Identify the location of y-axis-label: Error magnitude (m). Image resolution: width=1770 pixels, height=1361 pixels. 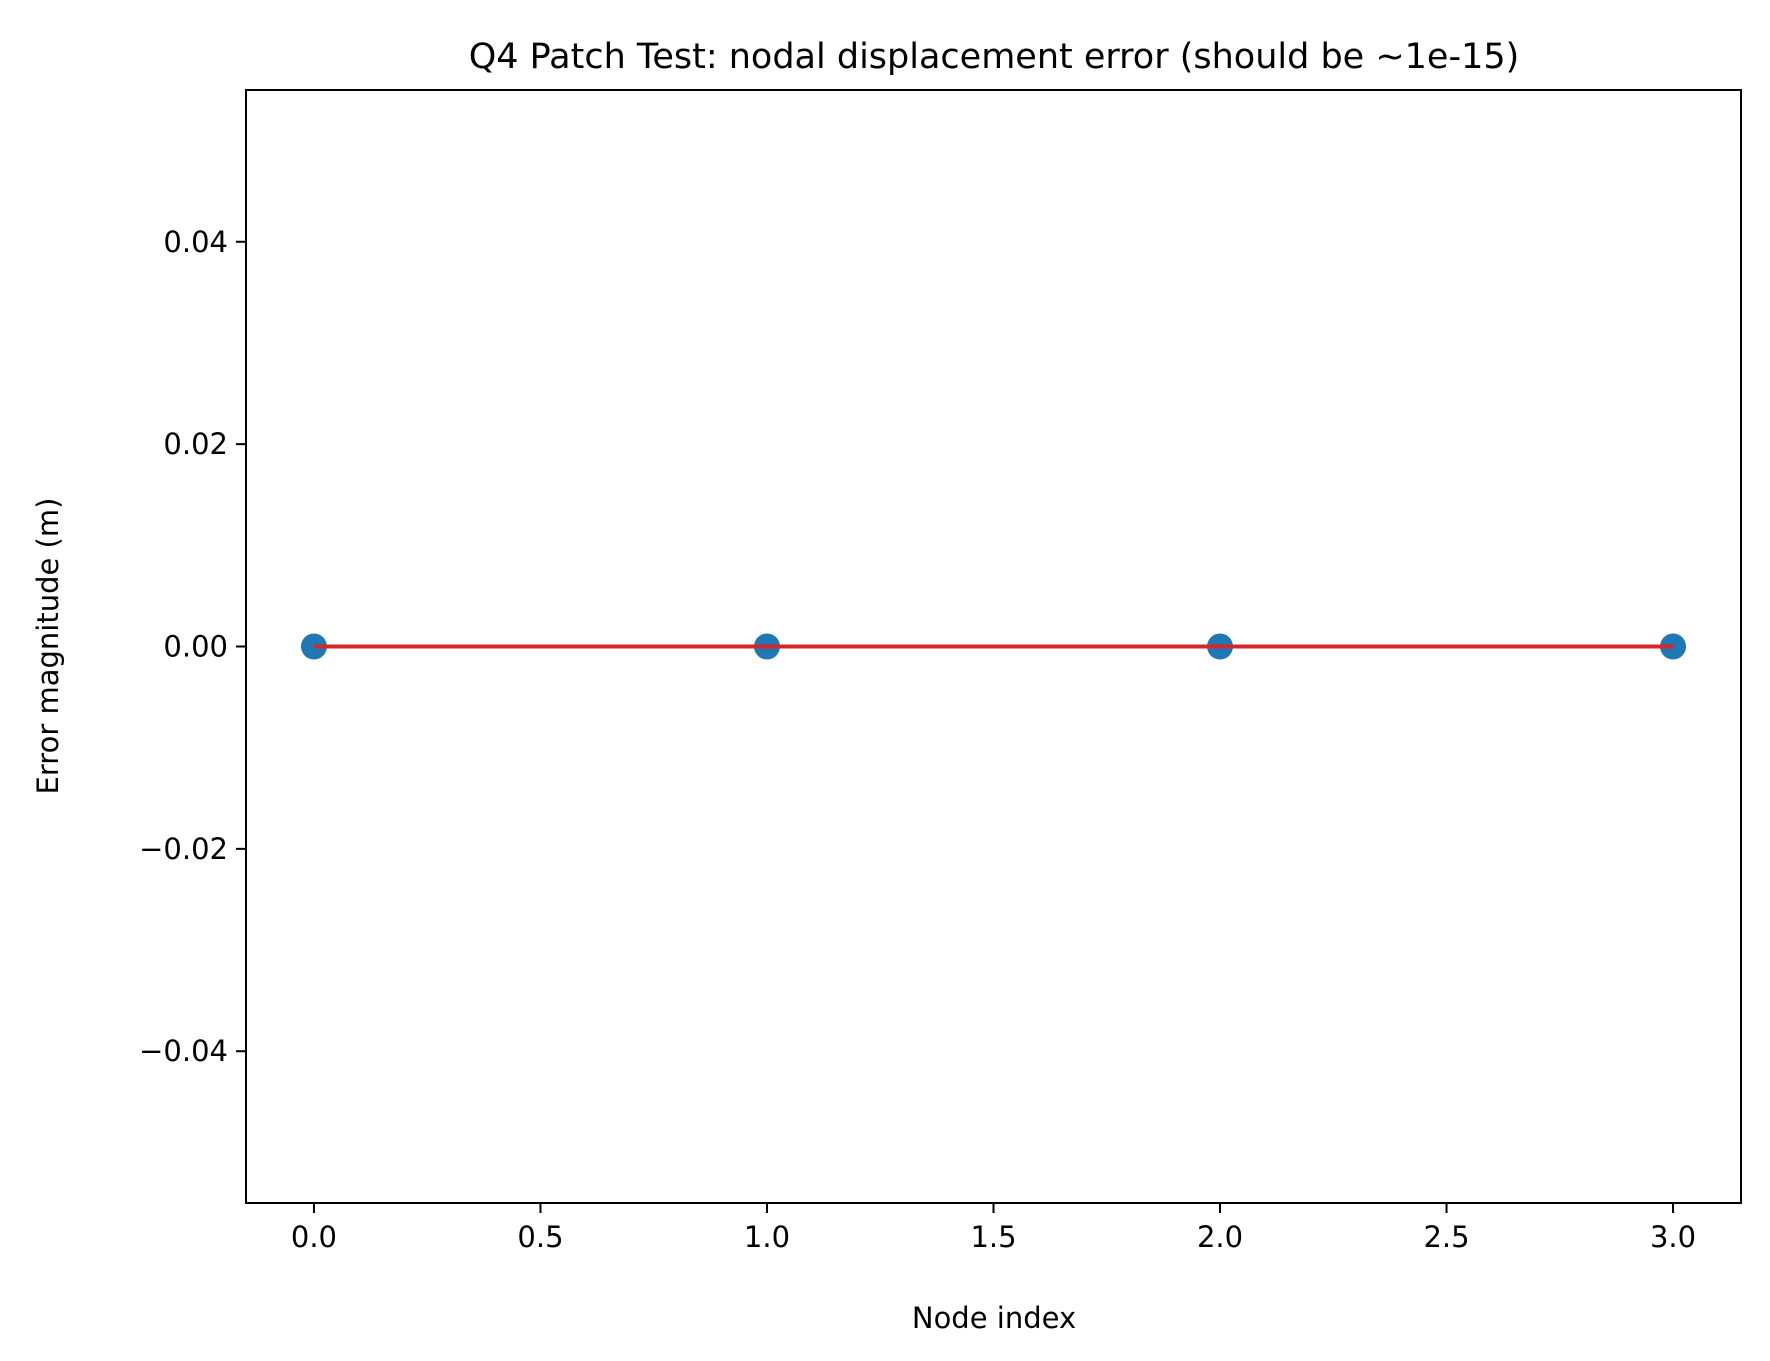
(48, 646).